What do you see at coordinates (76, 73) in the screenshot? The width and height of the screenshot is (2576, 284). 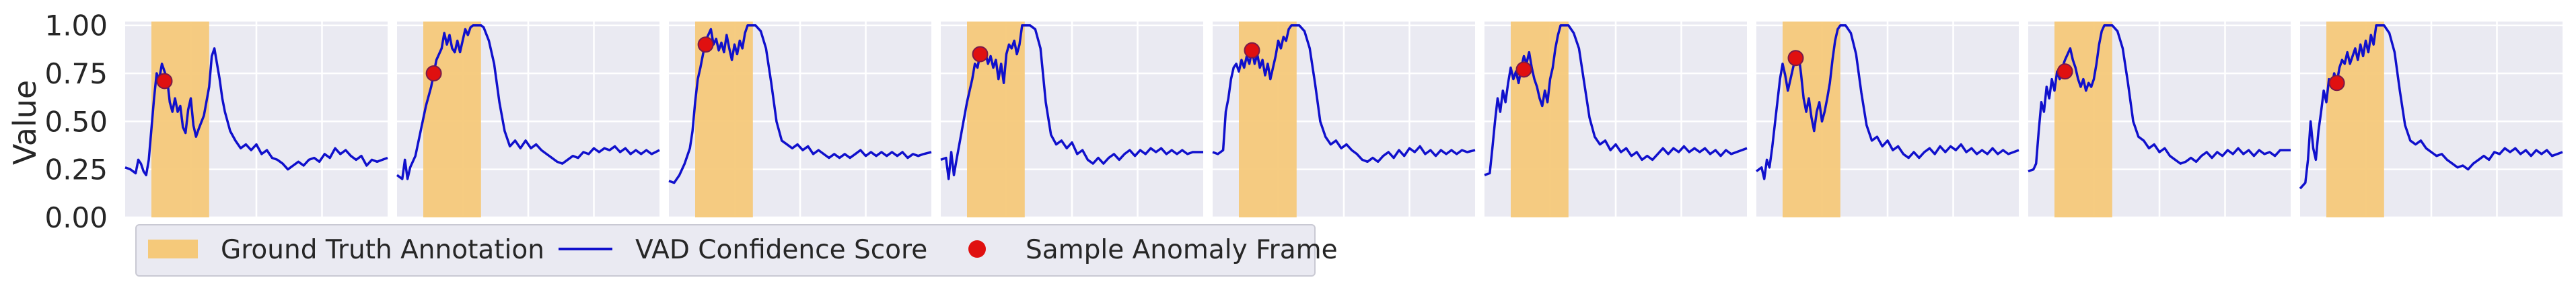 I see `y-tick-label: 0.75` at bounding box center [76, 73].